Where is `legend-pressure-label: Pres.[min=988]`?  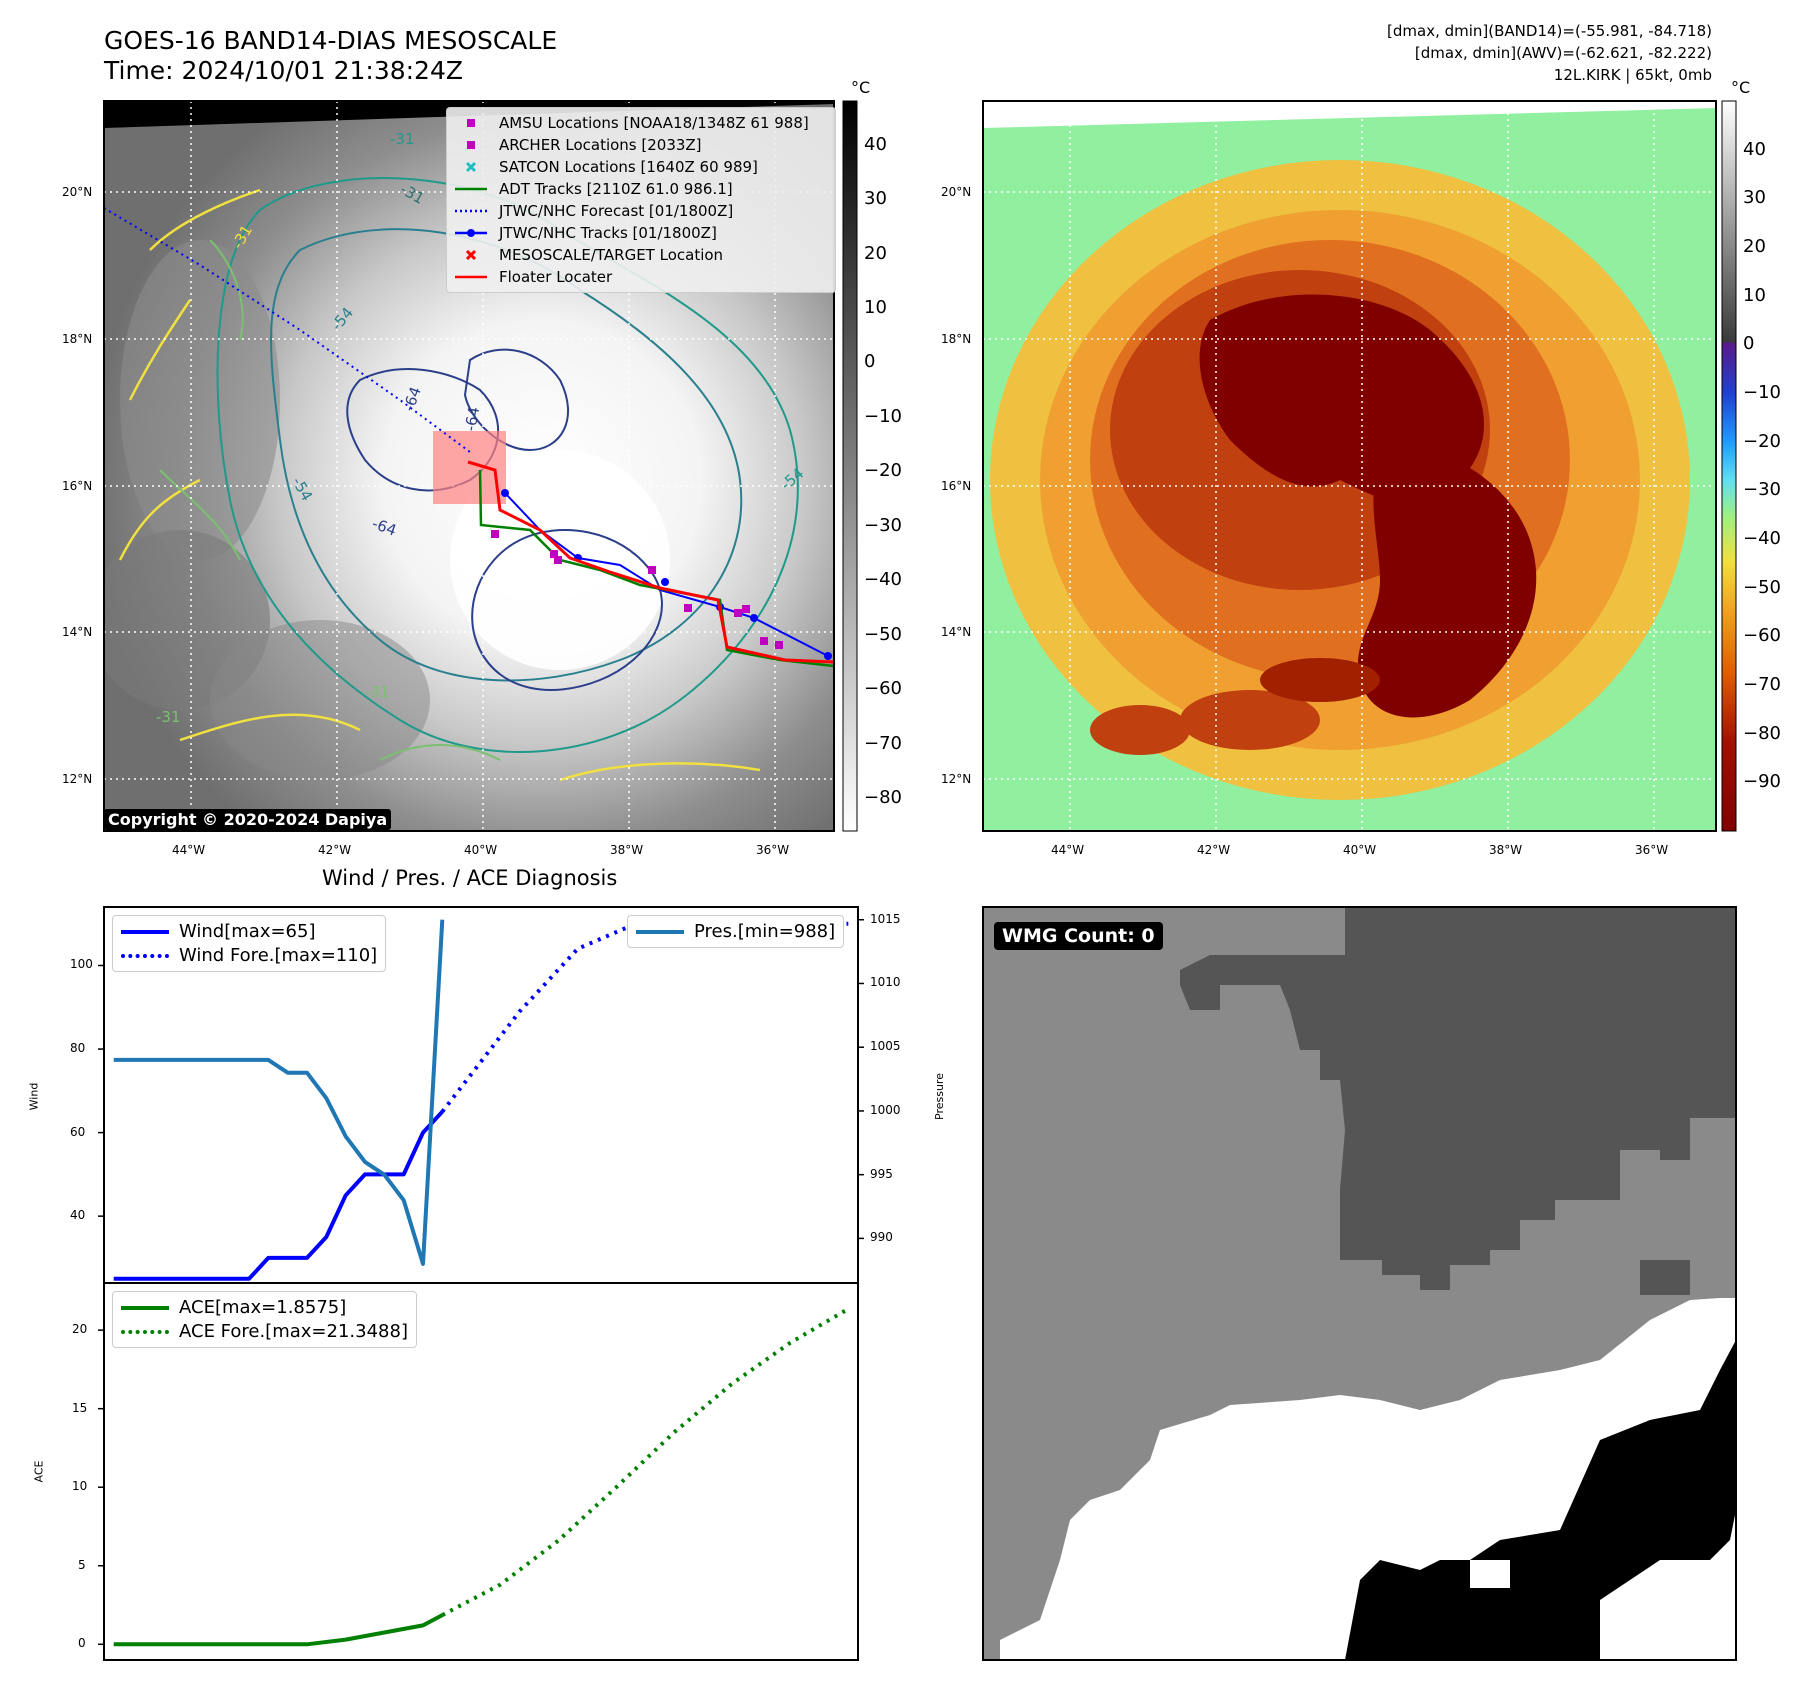
legend-pressure-label: Pres.[min=988] is located at coordinates (765, 931).